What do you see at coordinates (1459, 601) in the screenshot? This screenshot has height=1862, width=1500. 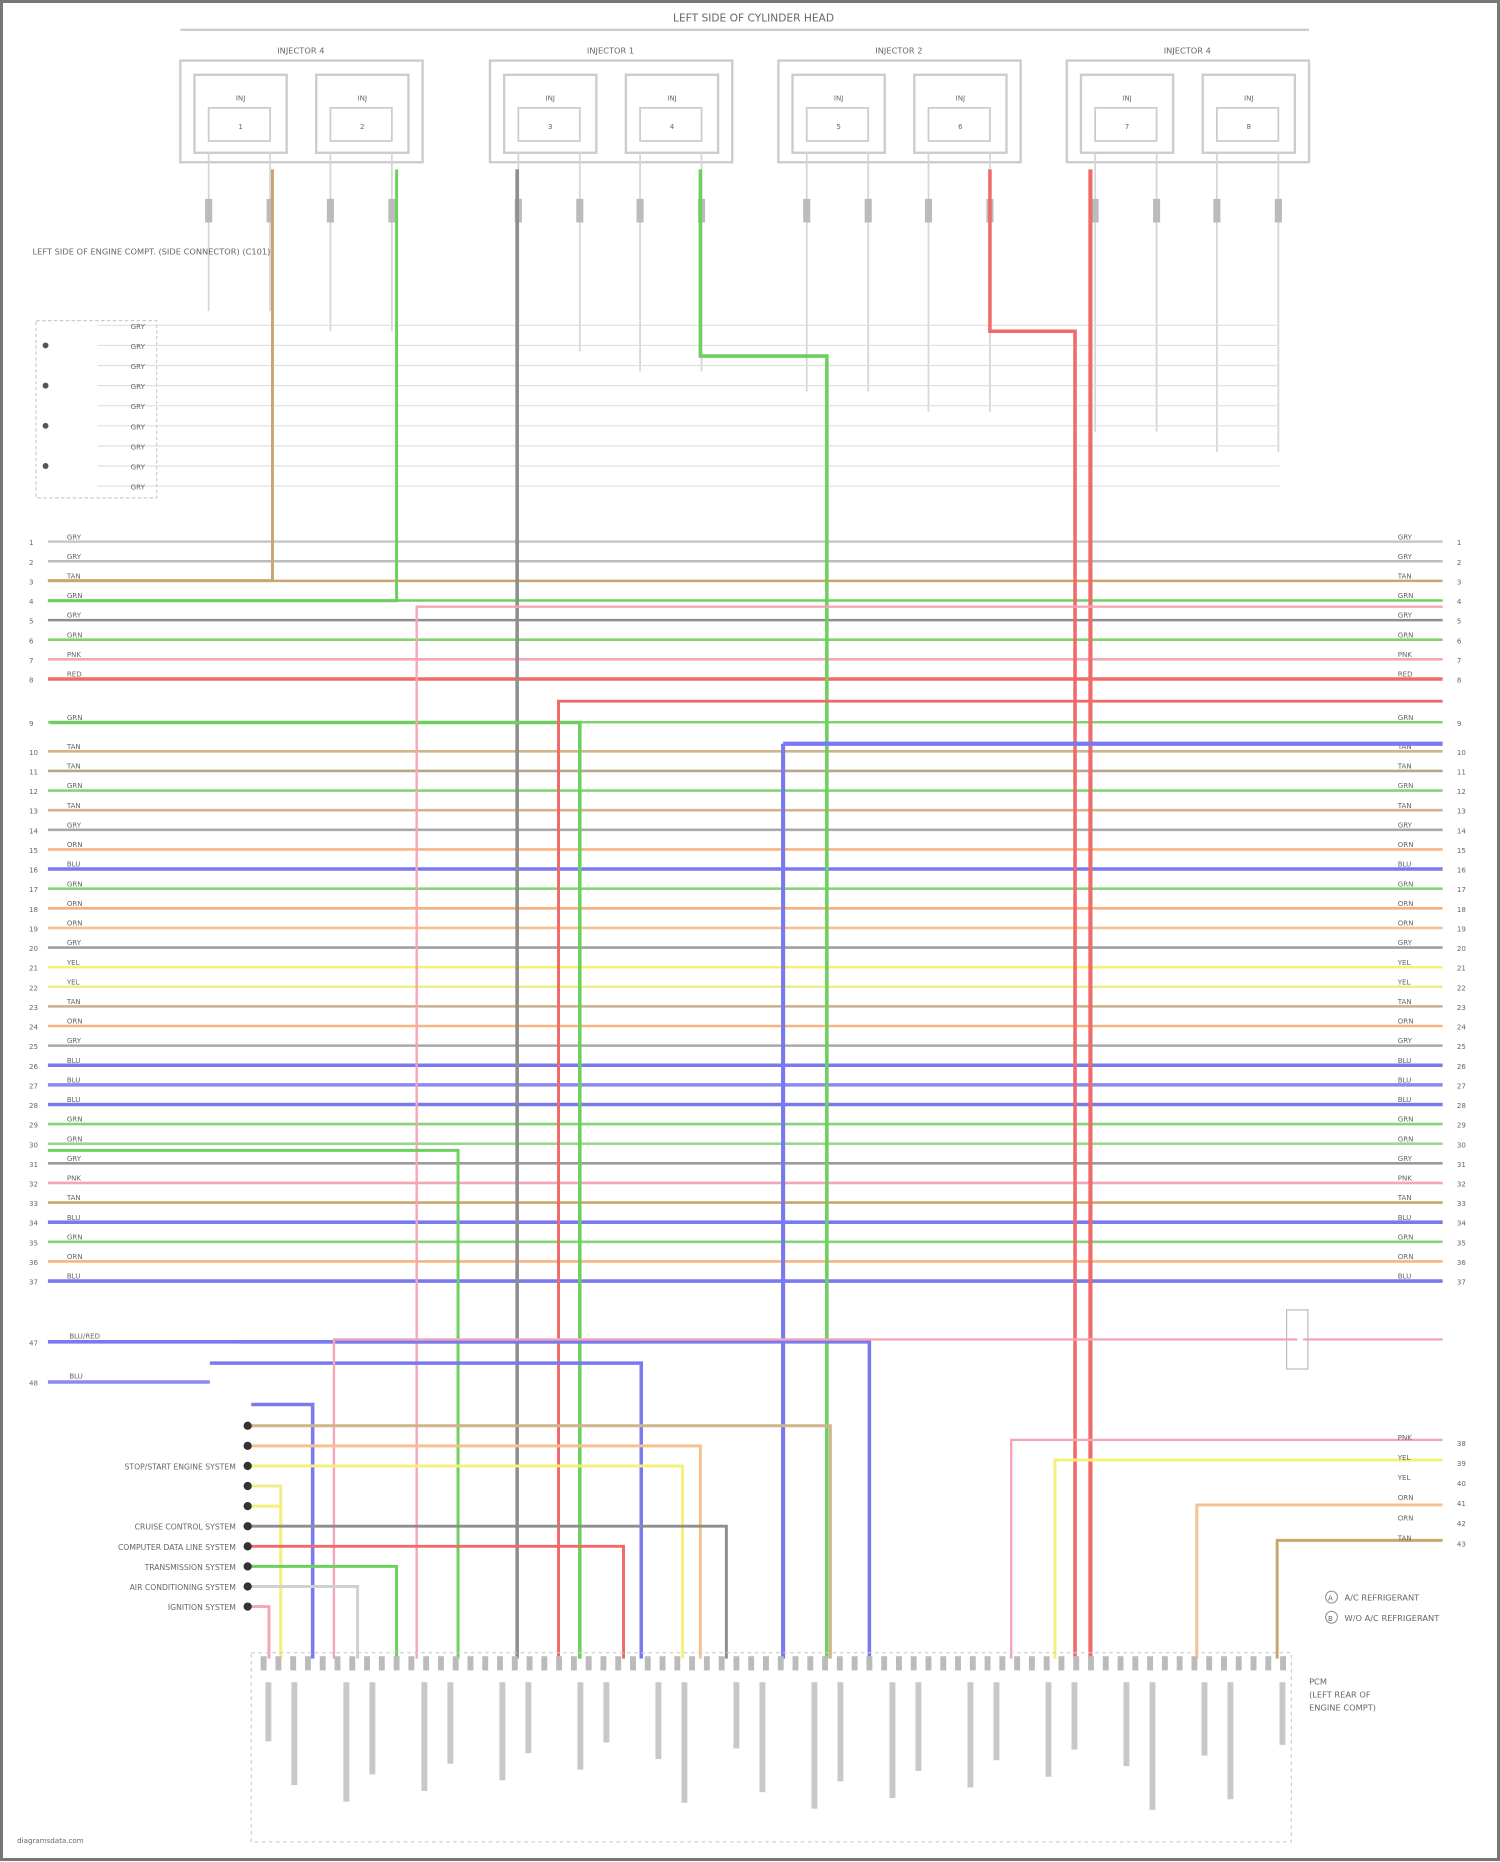 I see `harness-pin-right: 4` at bounding box center [1459, 601].